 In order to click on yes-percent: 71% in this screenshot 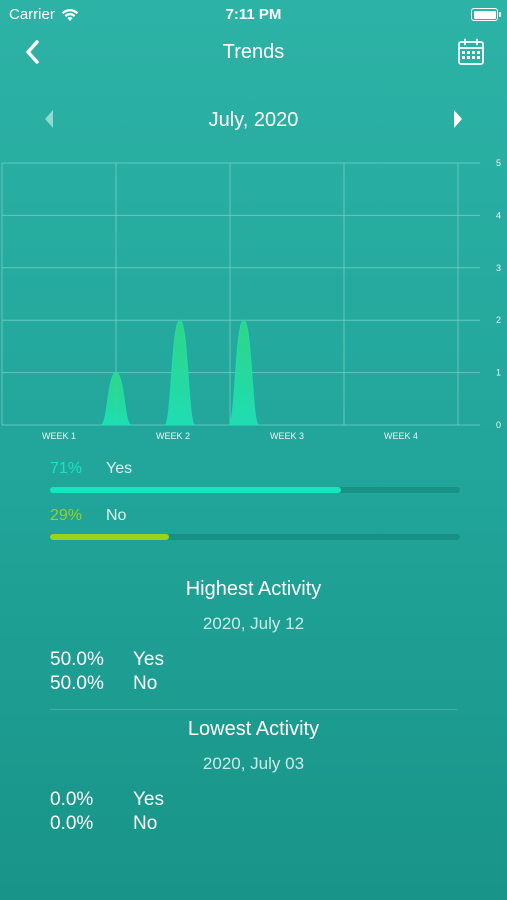, I will do `click(66, 468)`.